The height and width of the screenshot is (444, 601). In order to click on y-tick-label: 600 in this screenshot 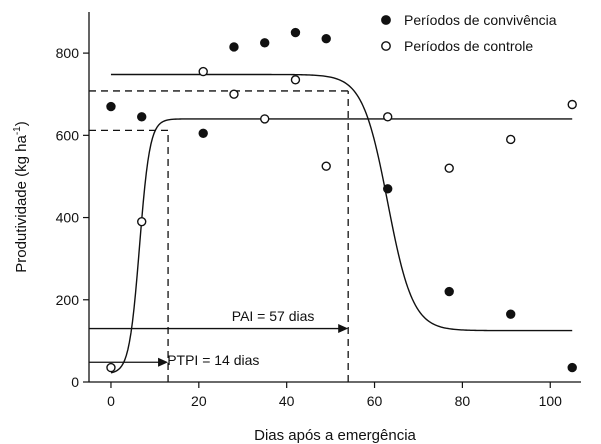, I will do `click(68, 135)`.